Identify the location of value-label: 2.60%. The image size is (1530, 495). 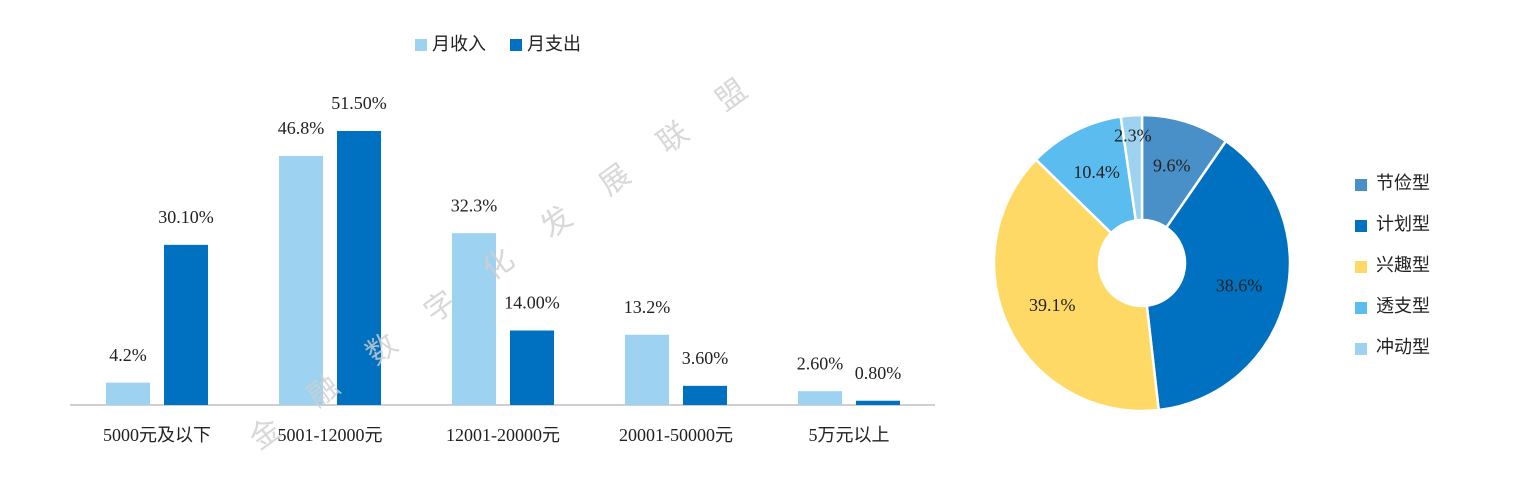
(820, 363).